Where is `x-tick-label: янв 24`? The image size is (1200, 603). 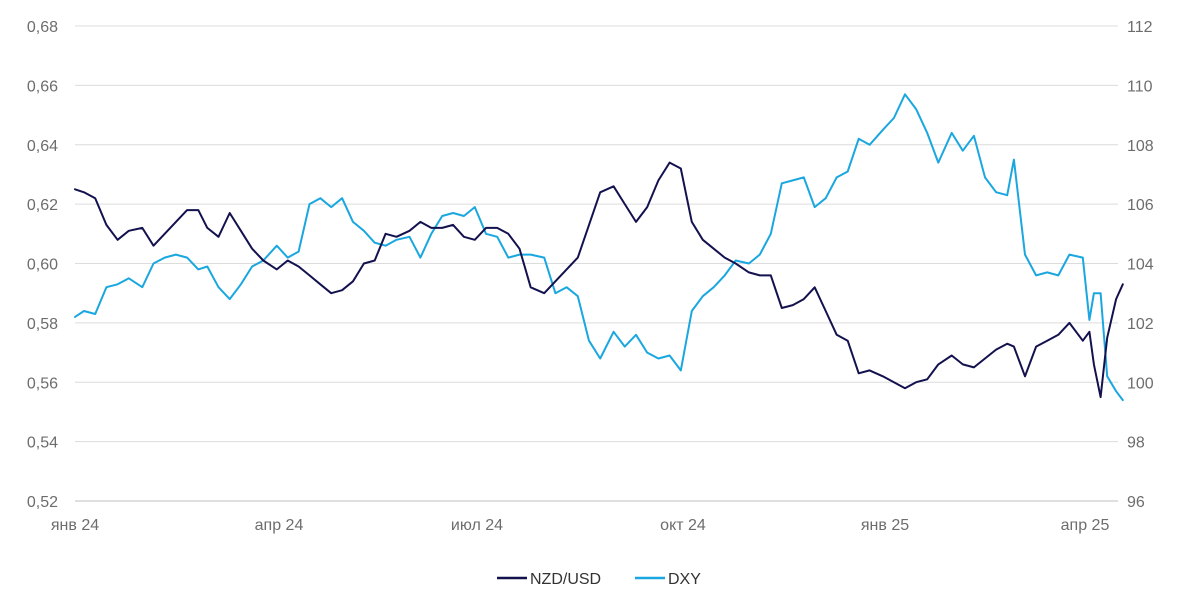 x-tick-label: янв 24 is located at coordinates (75, 525).